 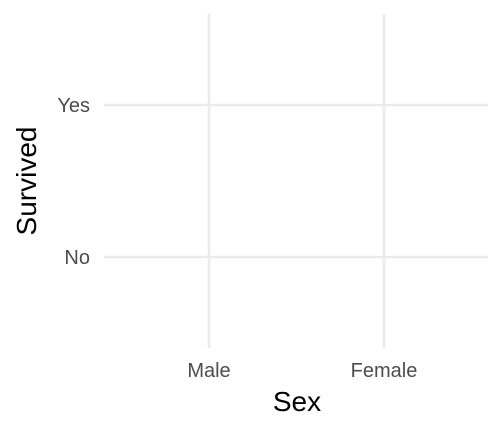 I want to click on y-axis-tick-labels: No Yes, so click(x=73, y=182).